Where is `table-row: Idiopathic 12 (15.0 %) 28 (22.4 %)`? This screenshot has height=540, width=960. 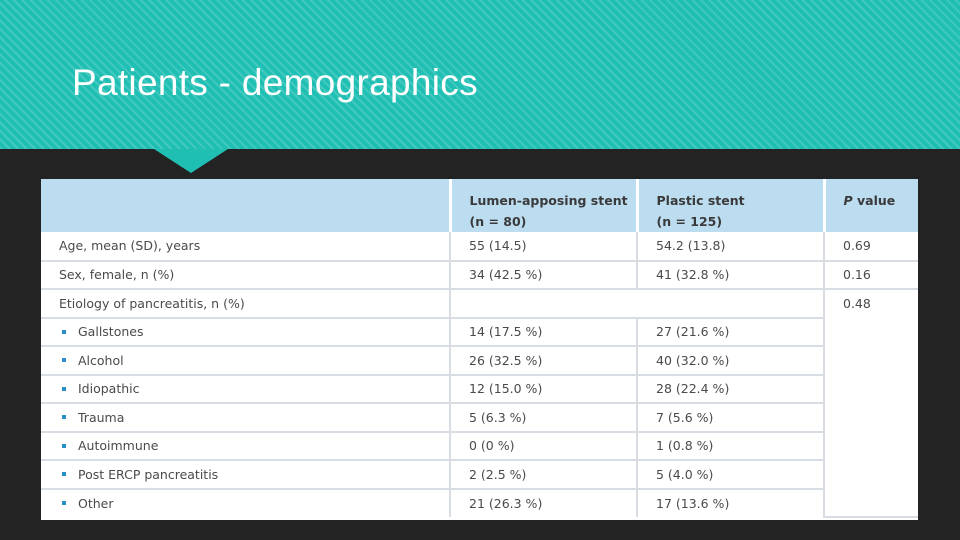
table-row: Idiopathic 12 (15.0 %) 28 (22.4 %) is located at coordinates (479, 389).